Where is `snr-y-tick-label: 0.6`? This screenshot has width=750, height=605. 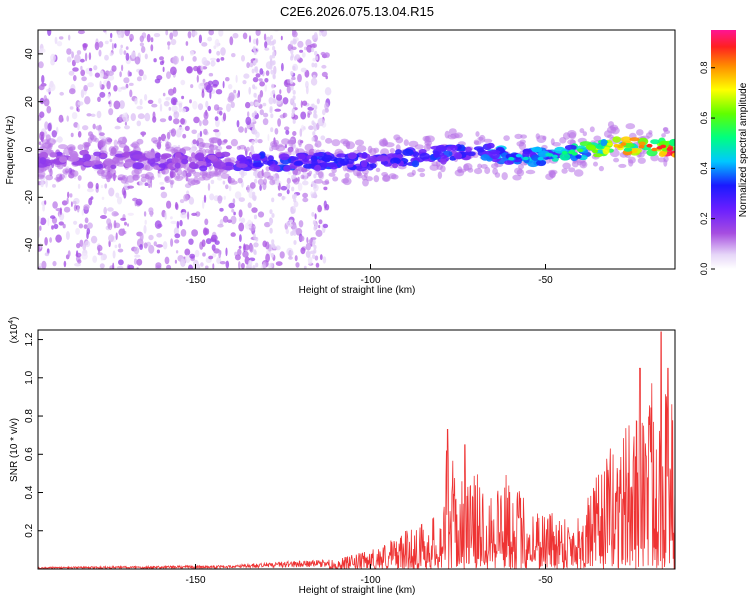
snr-y-tick-label: 0.6 is located at coordinates (29, 454).